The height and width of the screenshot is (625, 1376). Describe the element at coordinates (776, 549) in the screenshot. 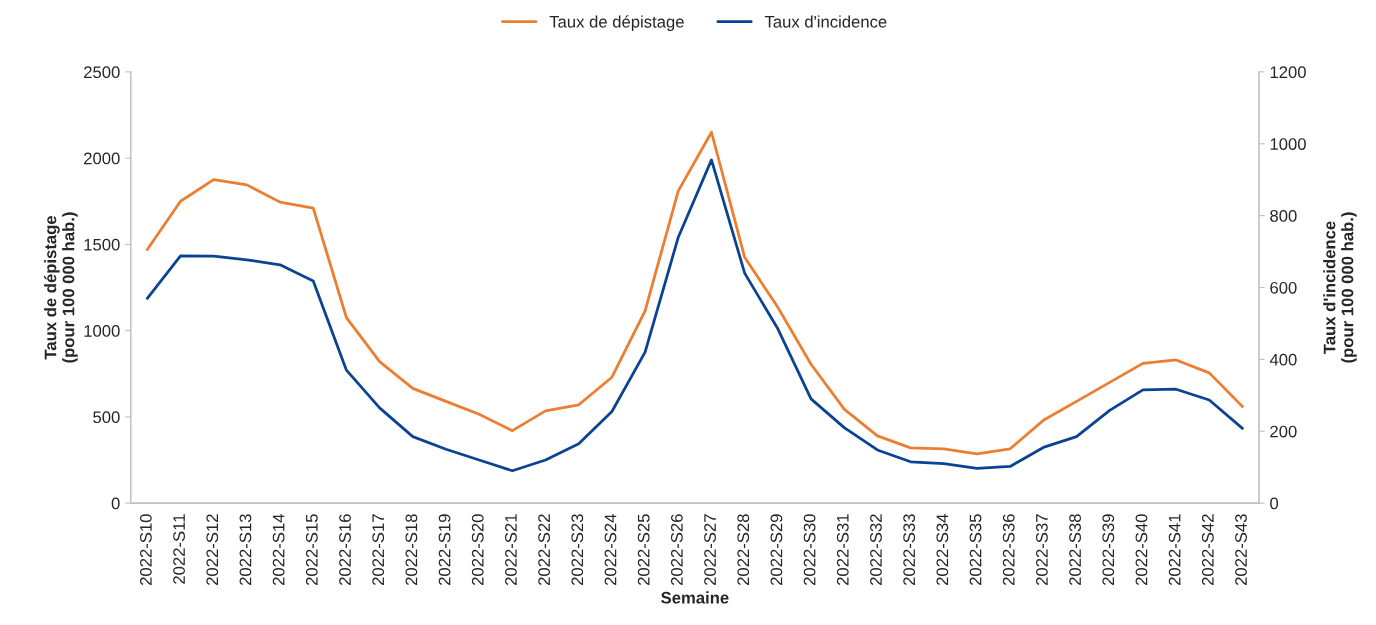

I see `x-tick-label: 2022-S29` at that location.